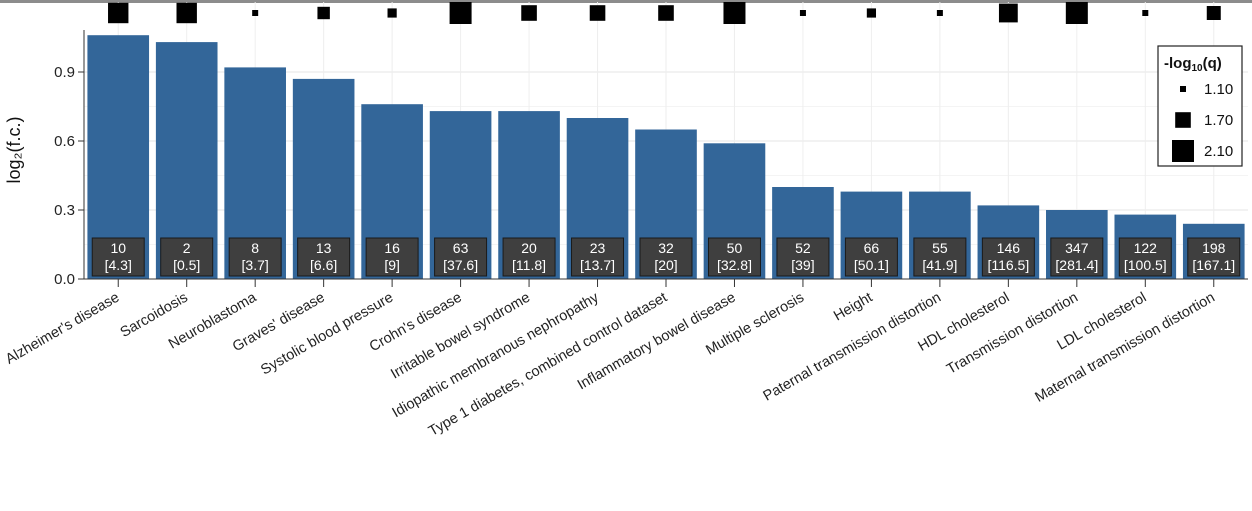  What do you see at coordinates (1218, 151) in the screenshot?
I see `legend-entry-label: 2.10` at bounding box center [1218, 151].